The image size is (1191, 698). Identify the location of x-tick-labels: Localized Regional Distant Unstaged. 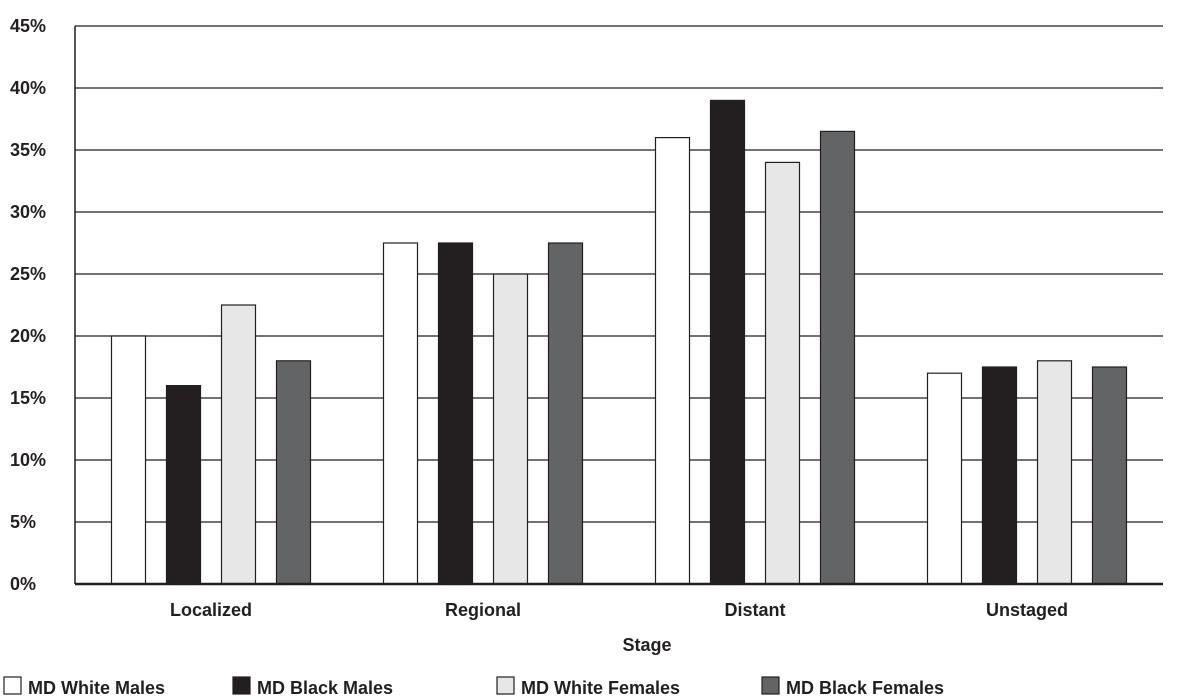
(619, 610).